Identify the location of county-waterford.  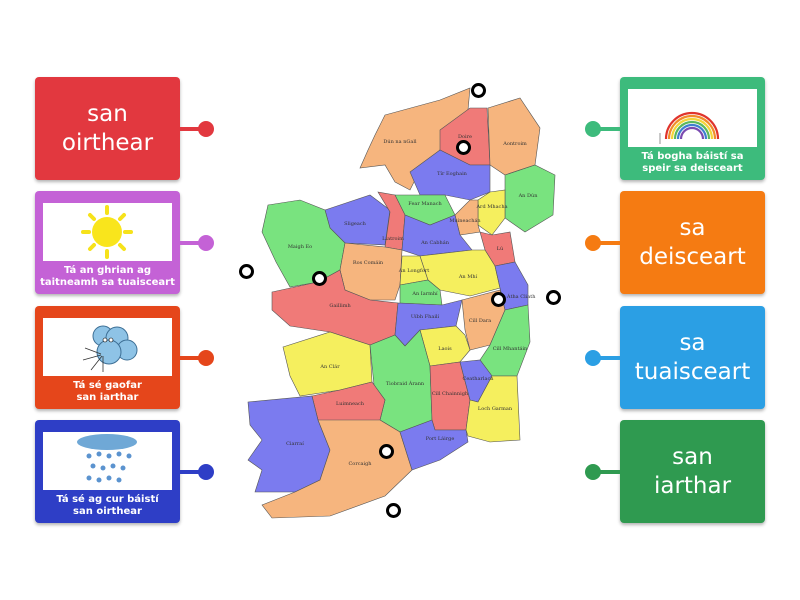
(434, 445).